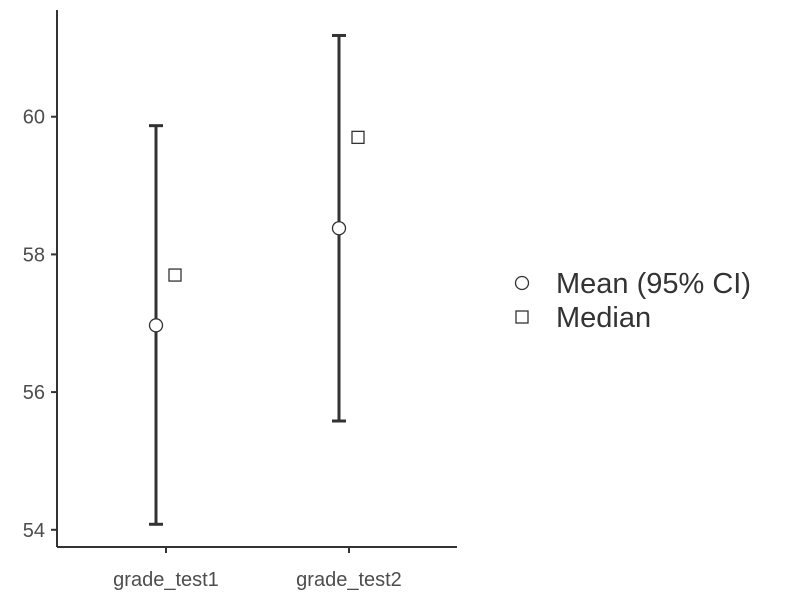  What do you see at coordinates (653, 284) in the screenshot?
I see `legend-label-mean: Mean (95% CI)` at bounding box center [653, 284].